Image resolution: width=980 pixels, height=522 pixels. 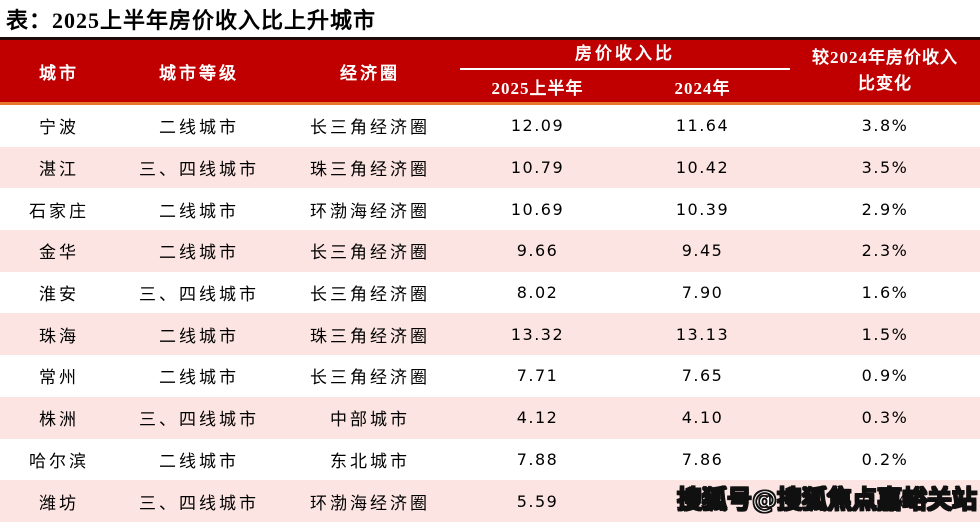 What do you see at coordinates (490, 292) in the screenshot?
I see `table-row: 淮安 三、四线城市 长三角经济圈 8.02 7.90 1.6%` at bounding box center [490, 292].